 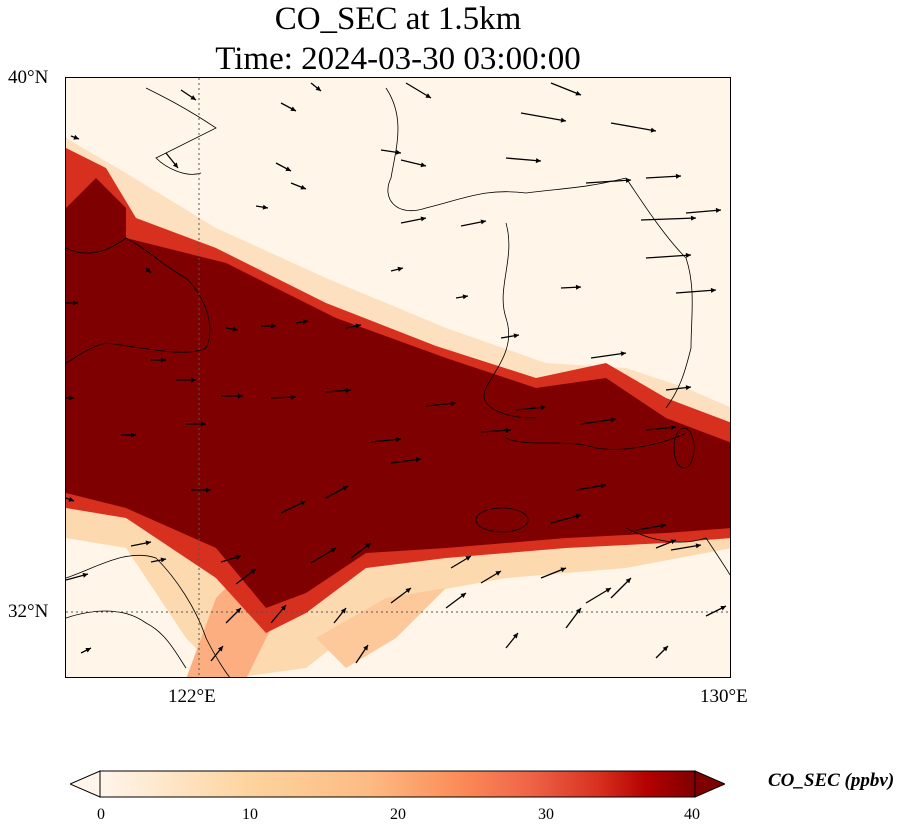 What do you see at coordinates (546, 814) in the screenshot?
I see `colorbar-tick-30: 30` at bounding box center [546, 814].